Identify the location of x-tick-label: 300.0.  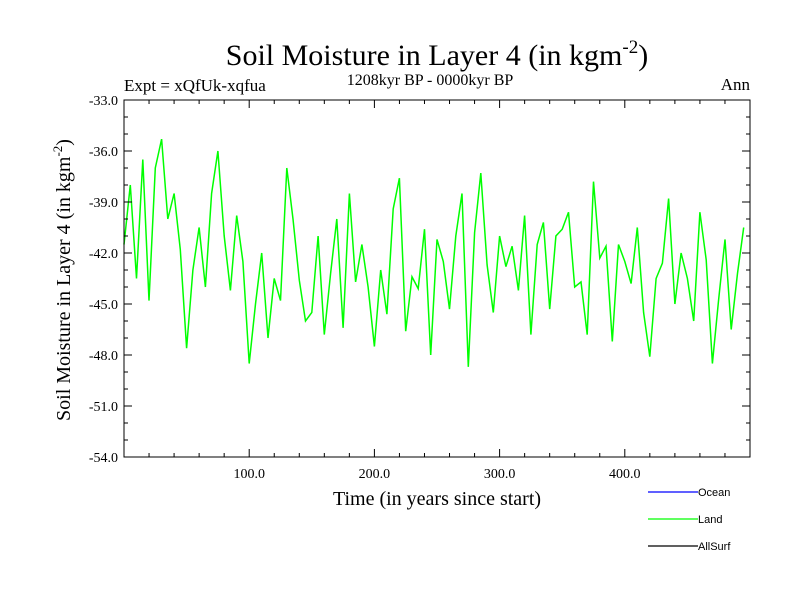
(500, 474).